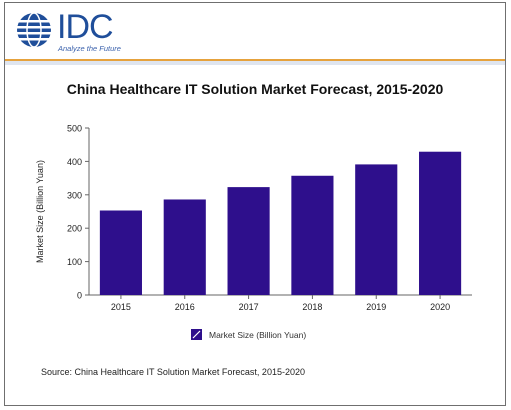 This screenshot has height=410, width=511. What do you see at coordinates (255, 34) in the screenshot?
I see `header: IDC Analyze the Future` at bounding box center [255, 34].